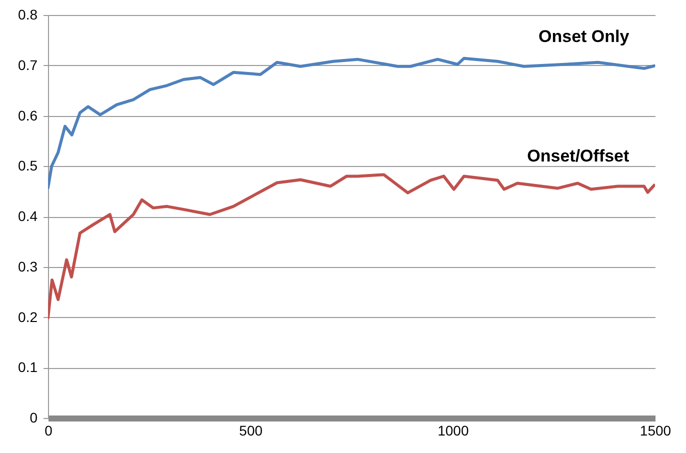 This screenshot has height=453, width=686. I want to click on x-tick-label: 1000, so click(453, 430).